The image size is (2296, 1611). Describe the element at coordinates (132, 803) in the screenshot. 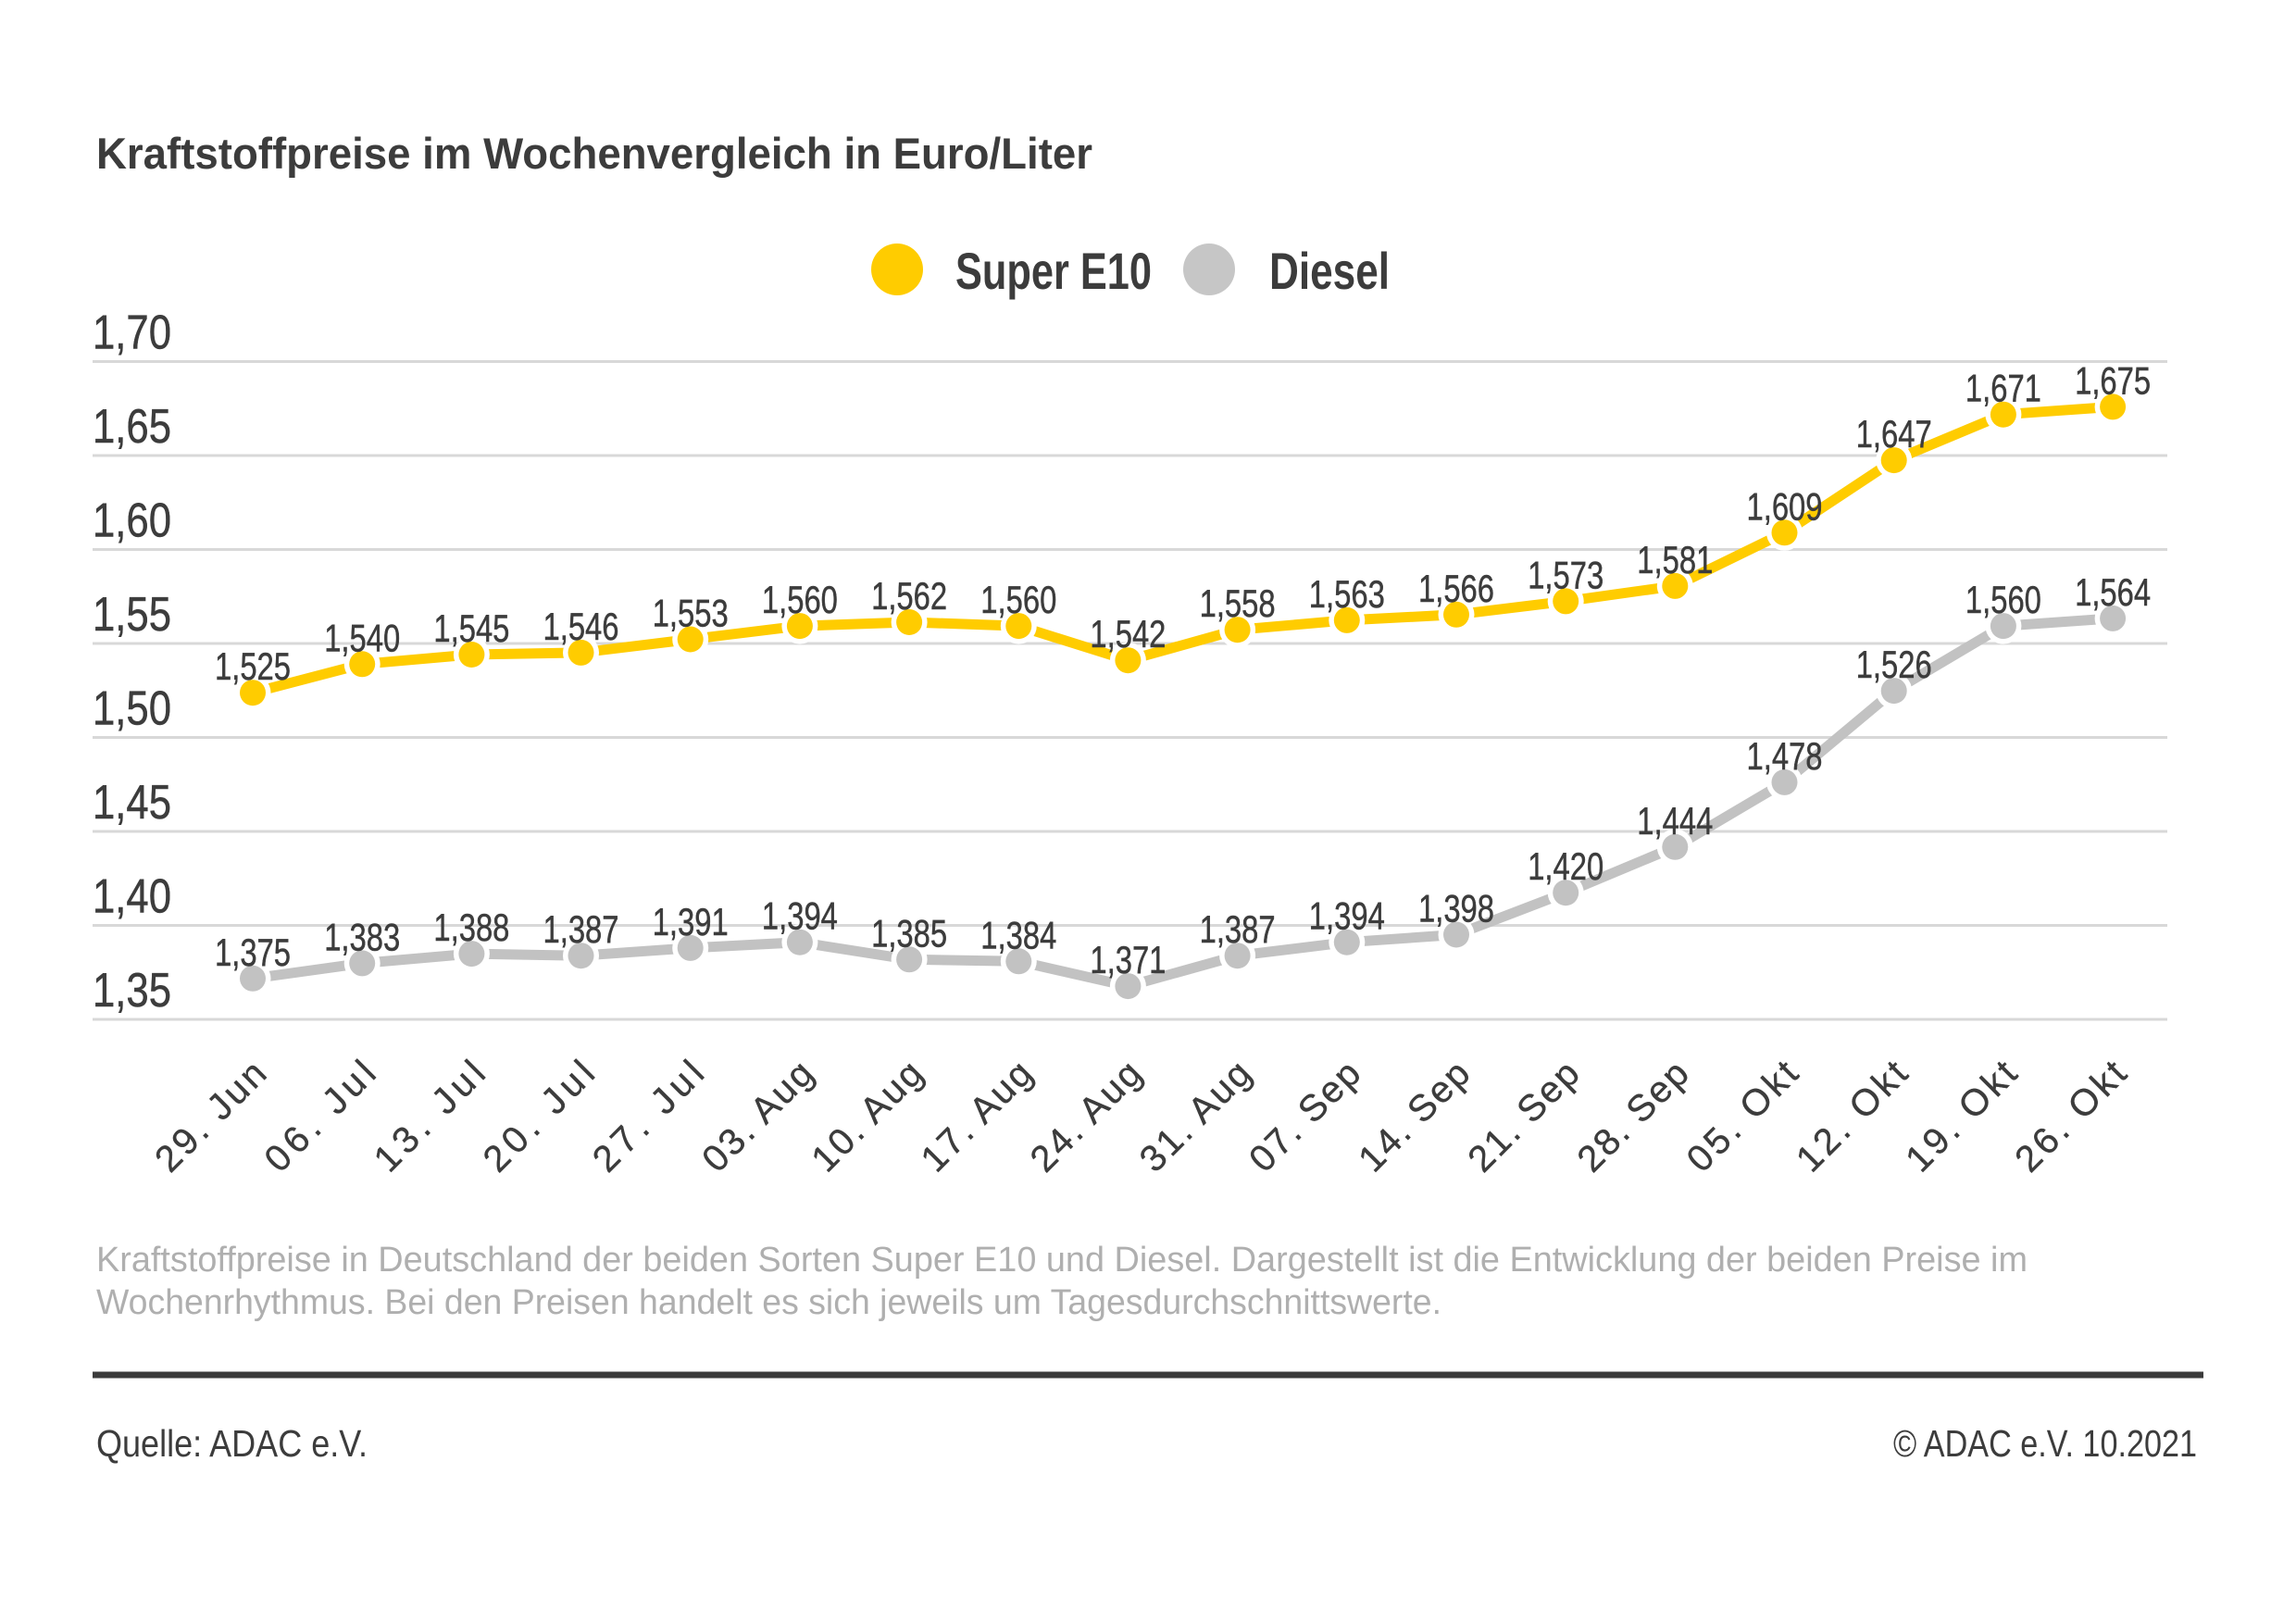

I see `svg-text: 1,45` at that location.